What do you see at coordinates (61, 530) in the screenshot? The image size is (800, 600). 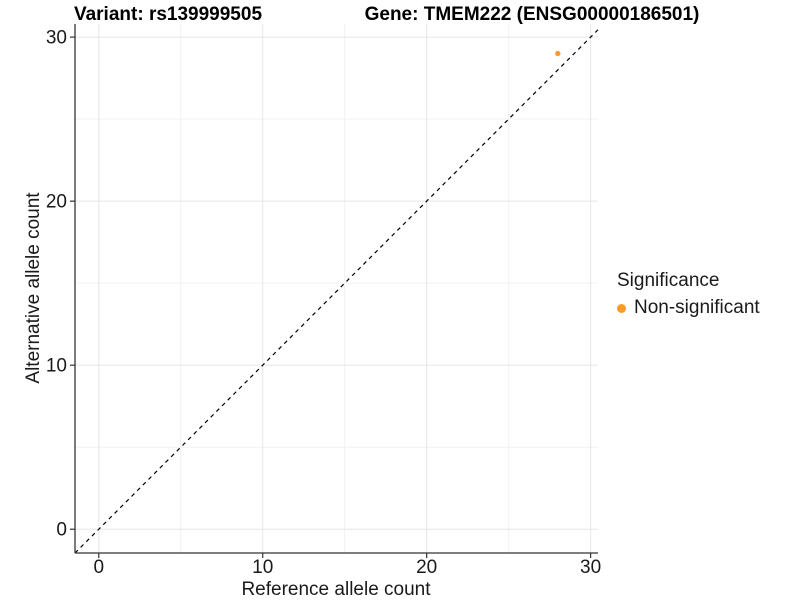 I see `y-tick-label: 0` at bounding box center [61, 530].